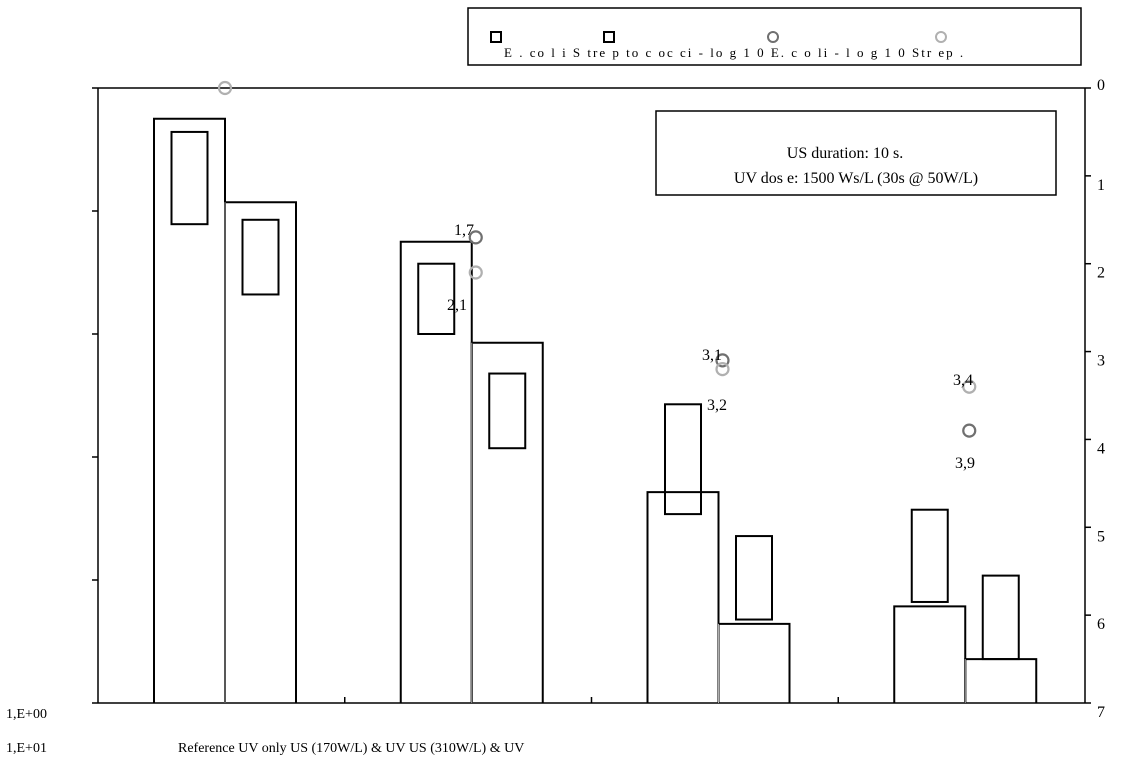 The height and width of the screenshot is (762, 1124). What do you see at coordinates (609, 37) in the screenshot?
I see `legend-marker-strep` at bounding box center [609, 37].